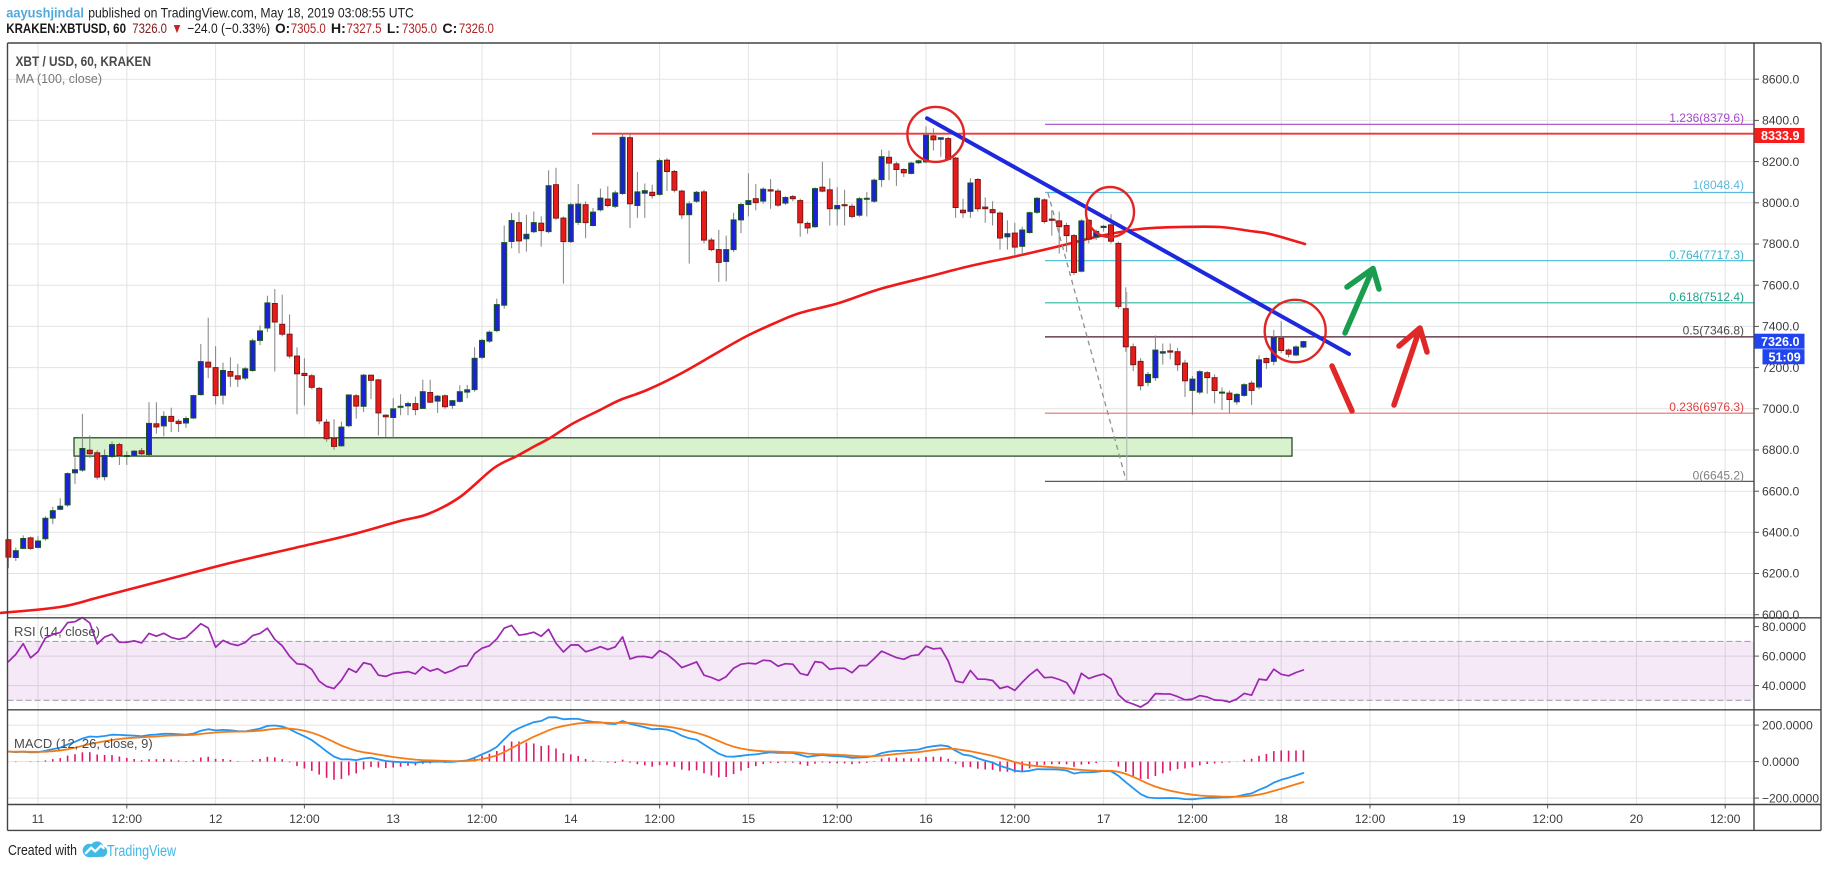  What do you see at coordinates (449, 28) in the screenshot?
I see `svg-text: C:` at bounding box center [449, 28].